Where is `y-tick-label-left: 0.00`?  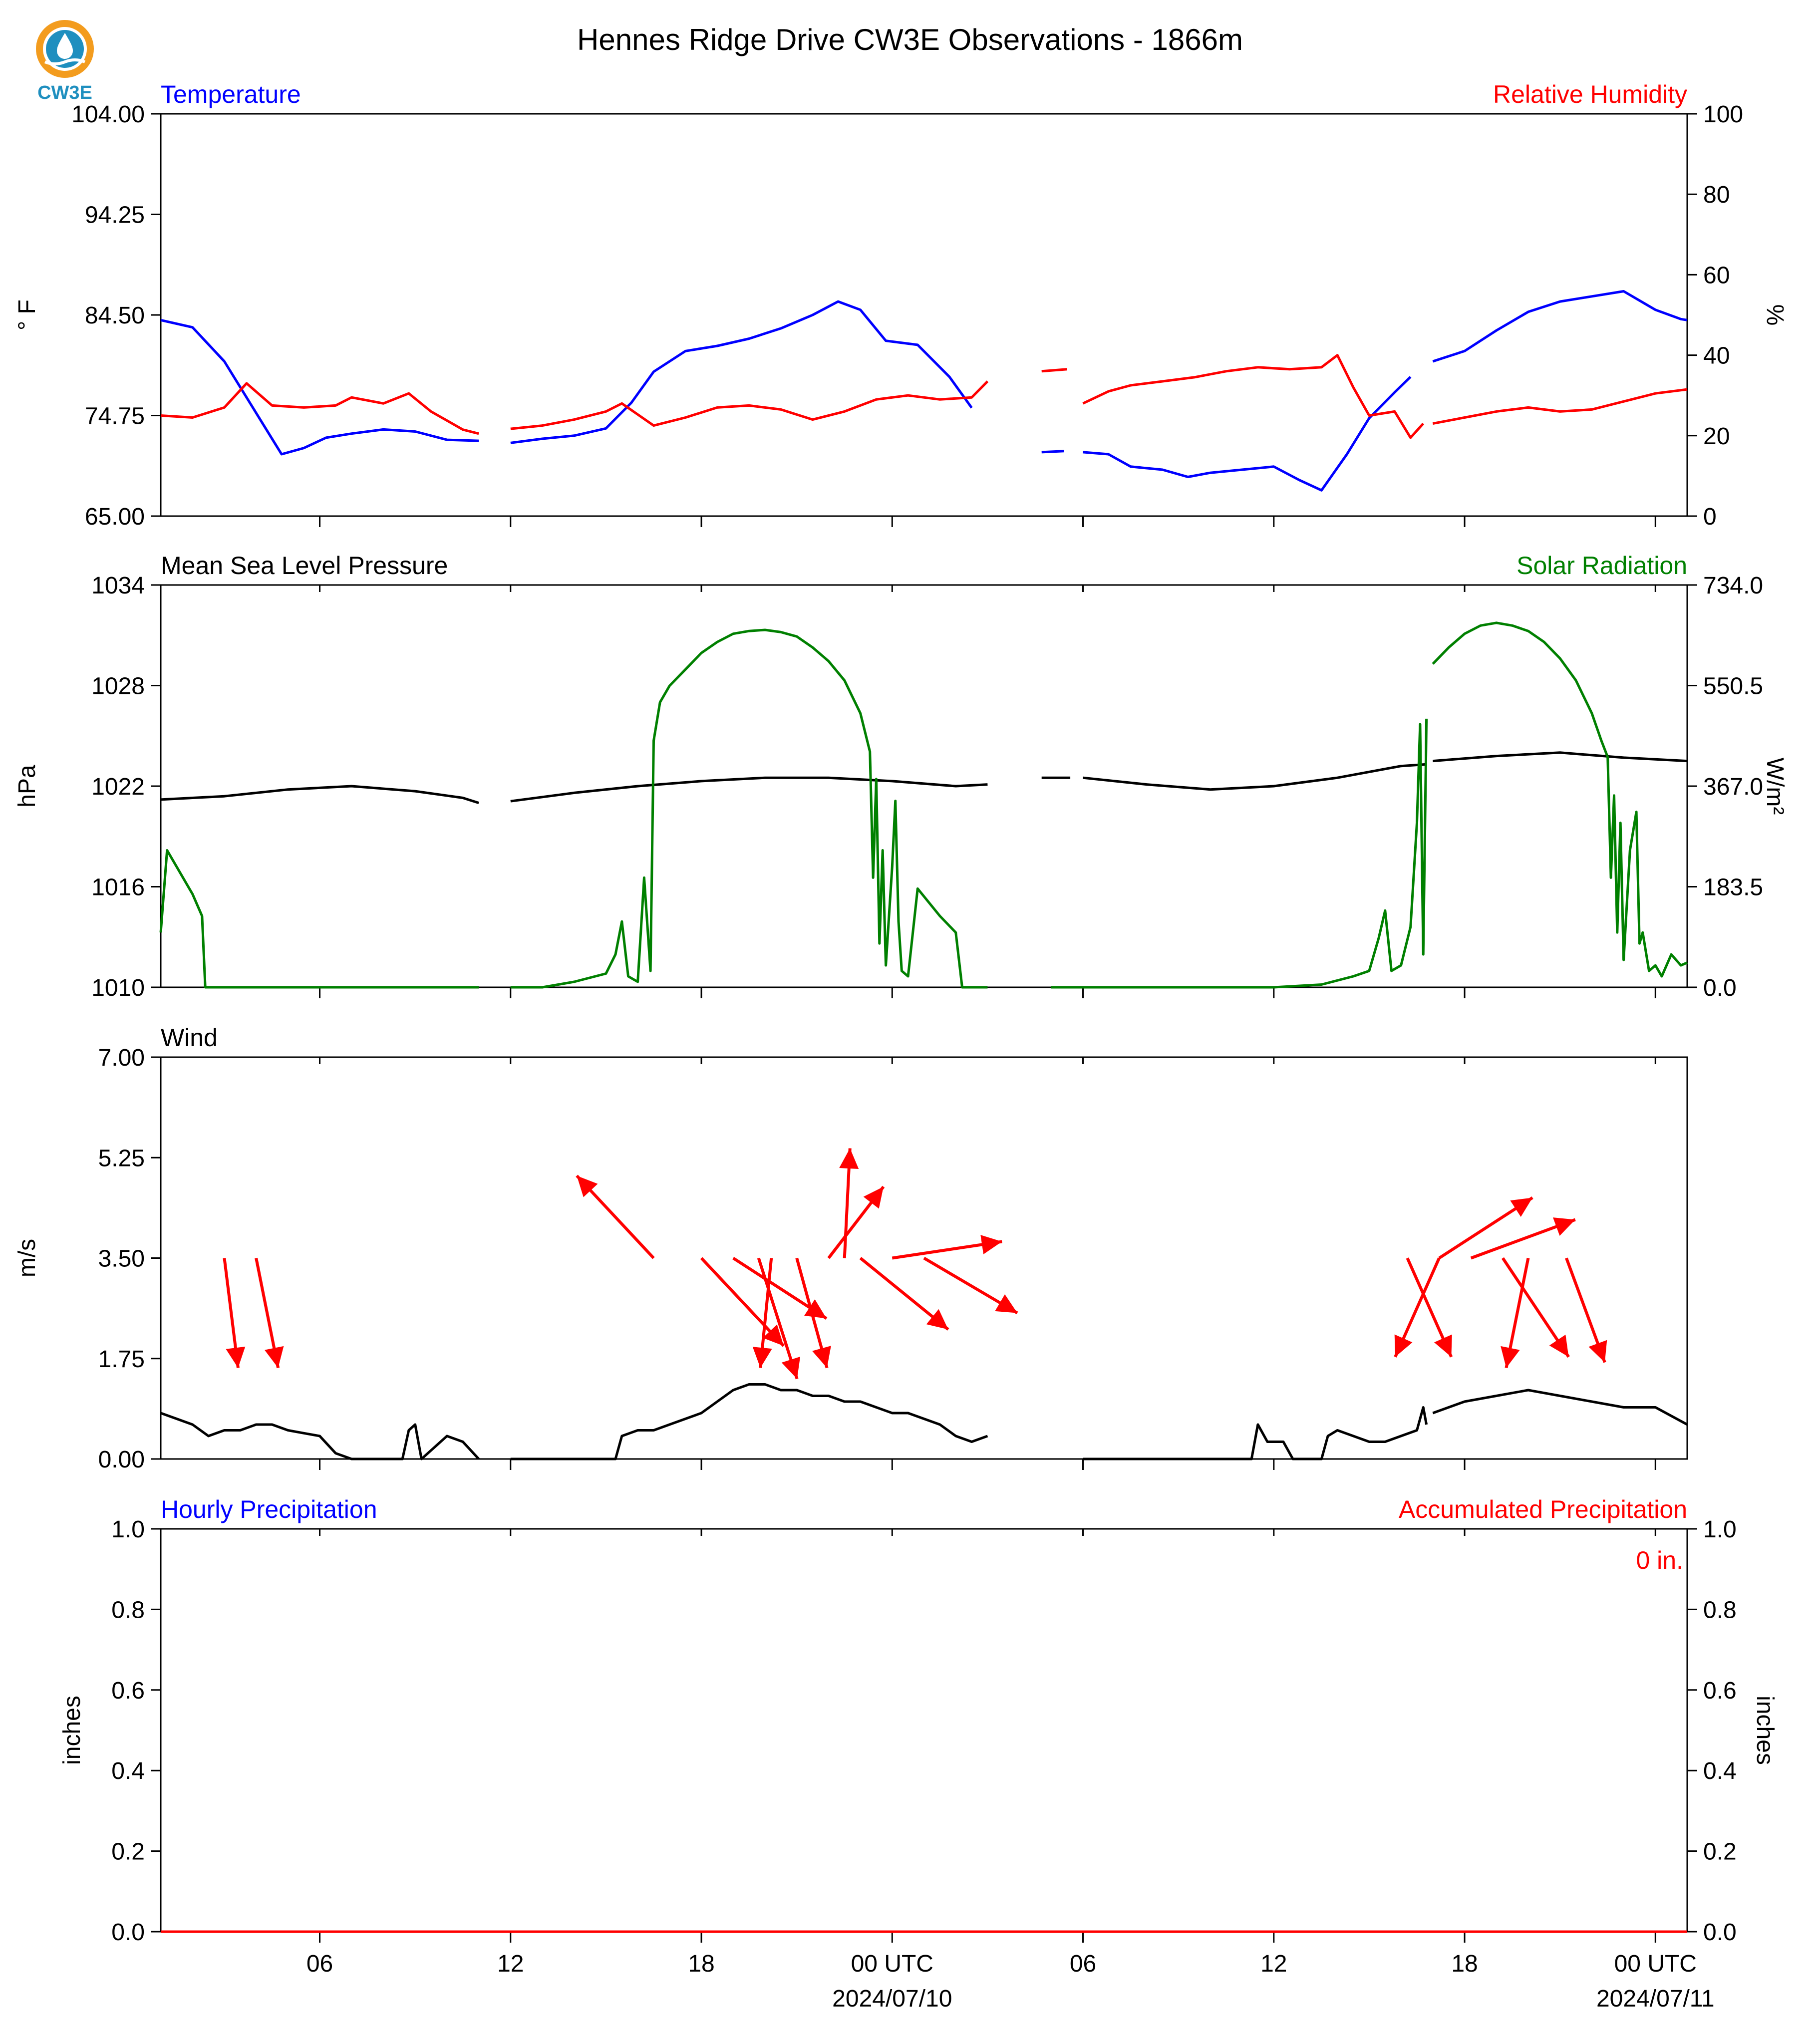
y-tick-label-left: 0.00 is located at coordinates (121, 1460).